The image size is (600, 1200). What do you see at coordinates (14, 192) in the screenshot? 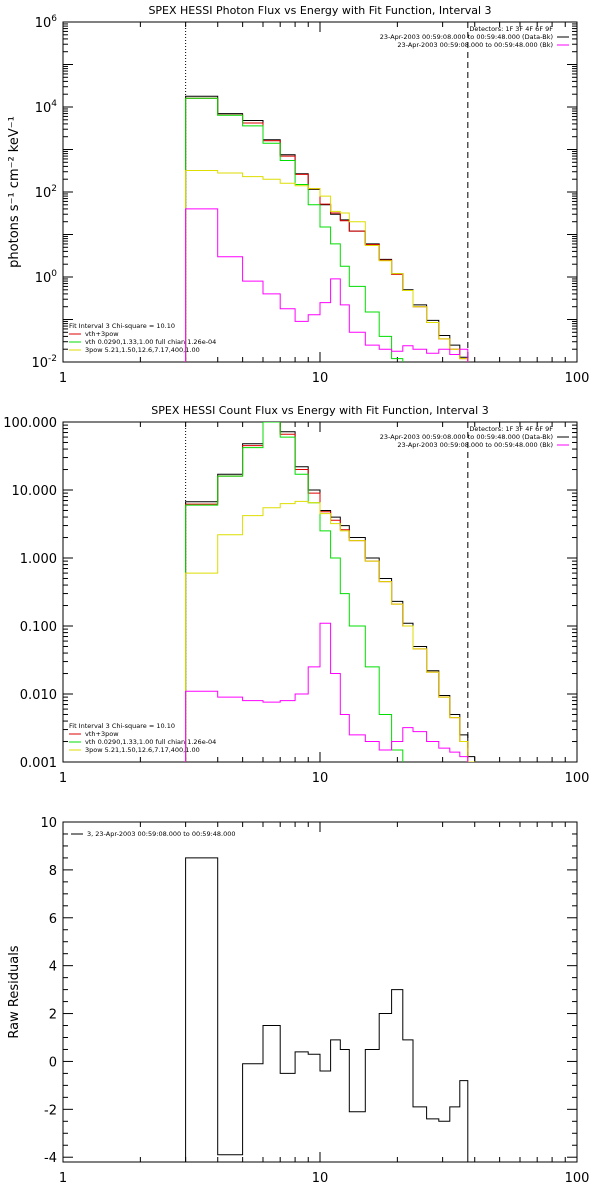
I see `y-axis-label: photons s⁻¹ cm⁻² keV⁻¹` at bounding box center [14, 192].